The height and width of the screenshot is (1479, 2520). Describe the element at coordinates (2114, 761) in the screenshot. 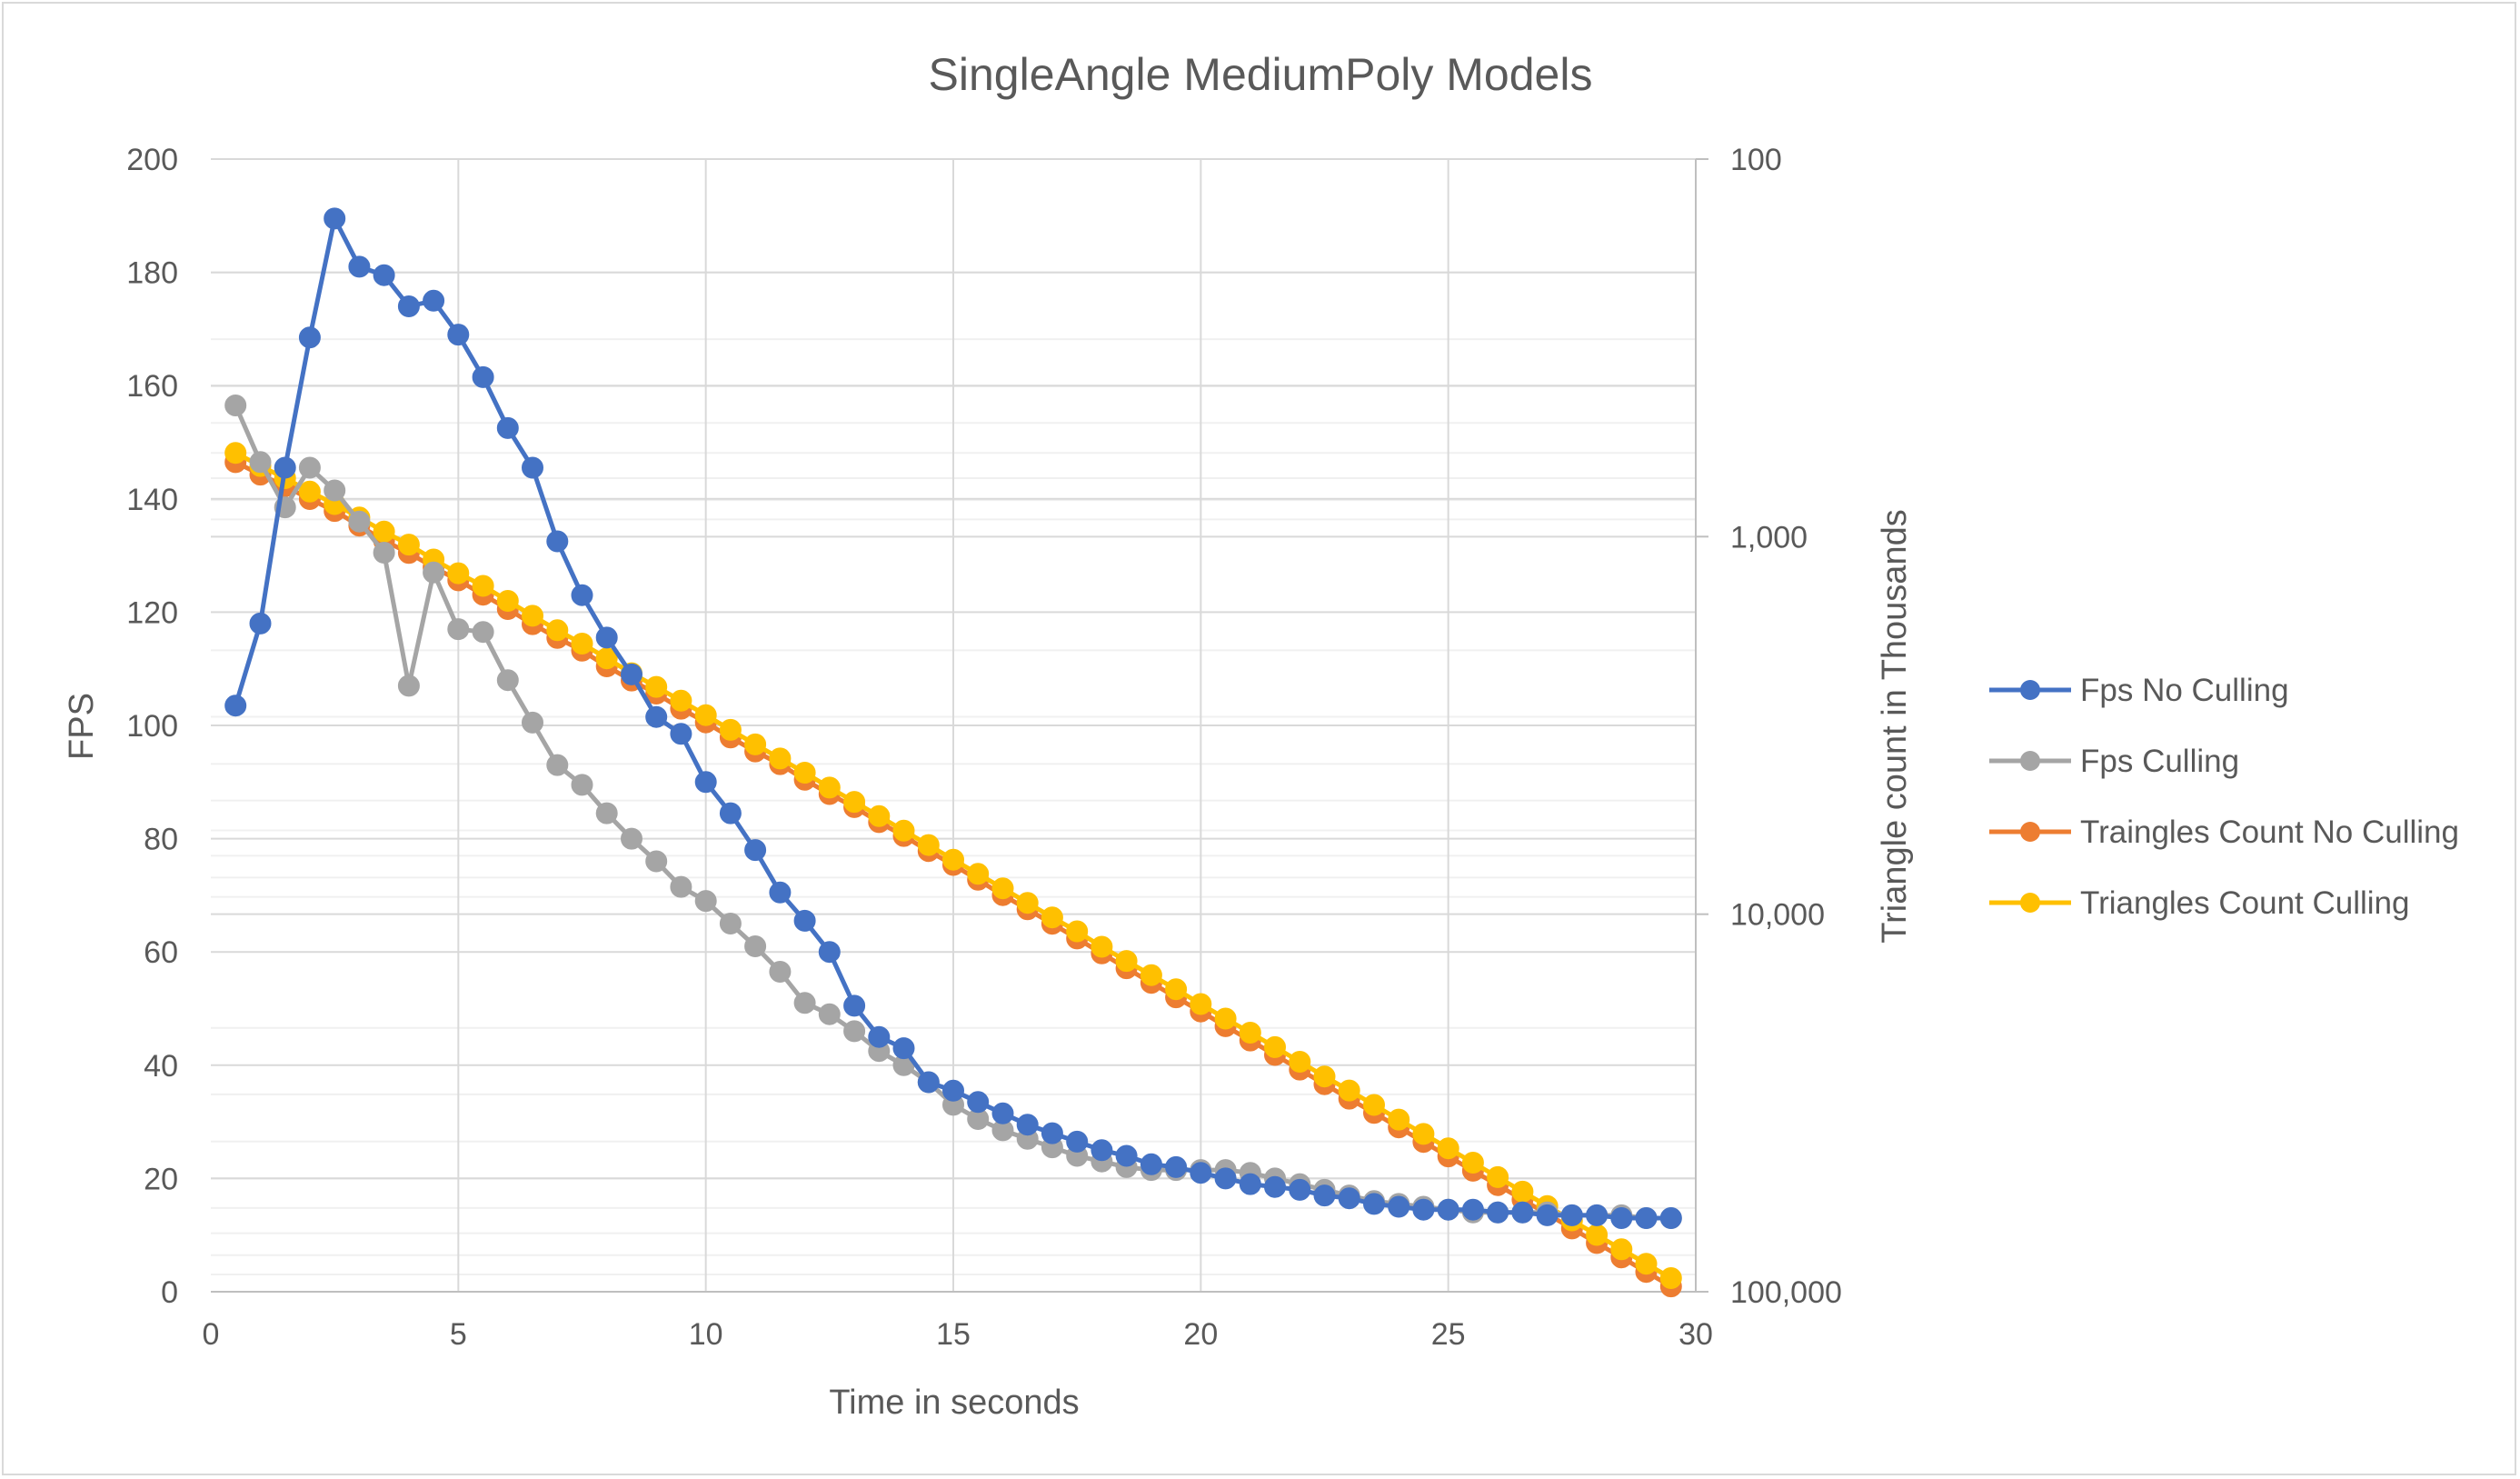

I see `legend-item: Fps Culling` at that location.